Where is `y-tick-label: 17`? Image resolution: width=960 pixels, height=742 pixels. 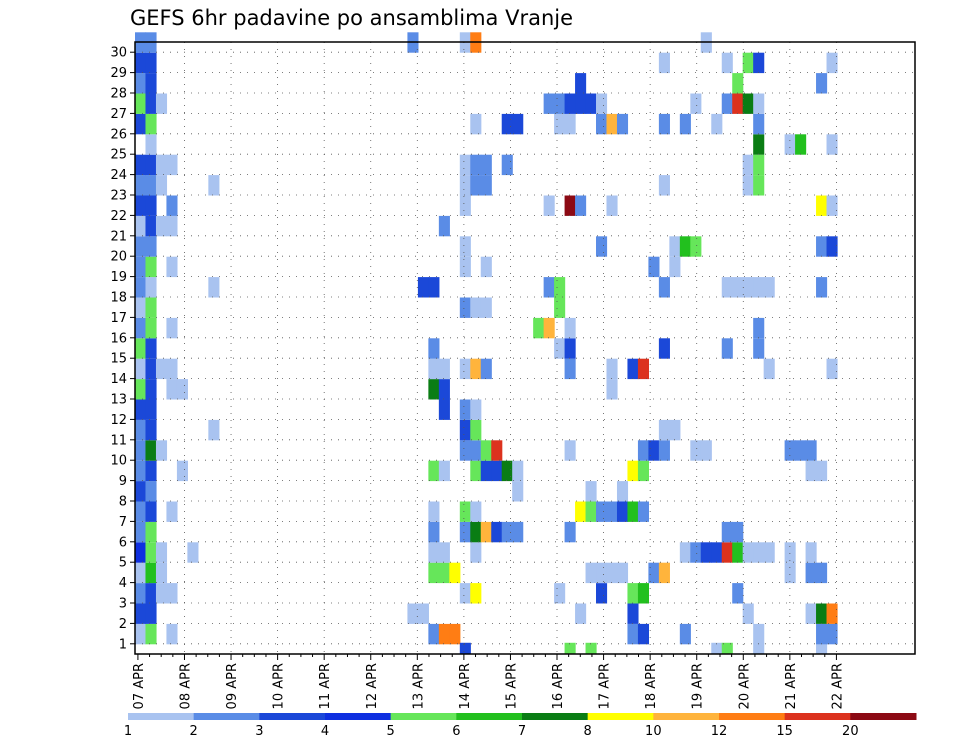
y-tick-label: 17 is located at coordinates (118, 318).